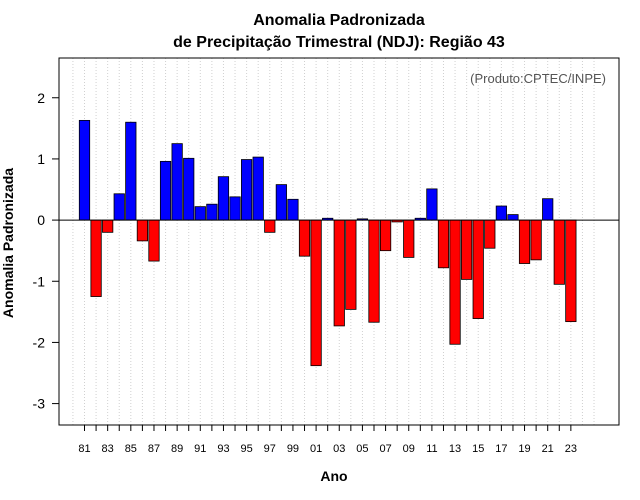 Image resolution: width=640 pixels, height=500 pixels. What do you see at coordinates (559, 252) in the screenshot?
I see `bar-2022` at bounding box center [559, 252].